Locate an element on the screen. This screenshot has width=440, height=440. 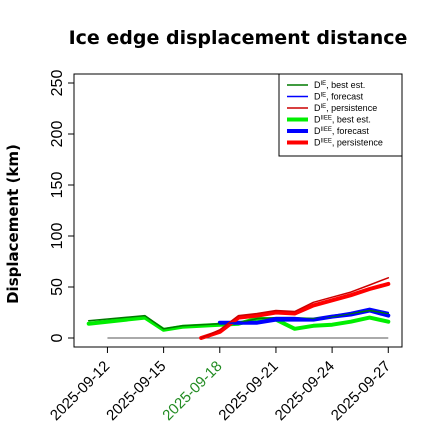
x-tick-label: 2025-09-12 is located at coordinates (80, 391).